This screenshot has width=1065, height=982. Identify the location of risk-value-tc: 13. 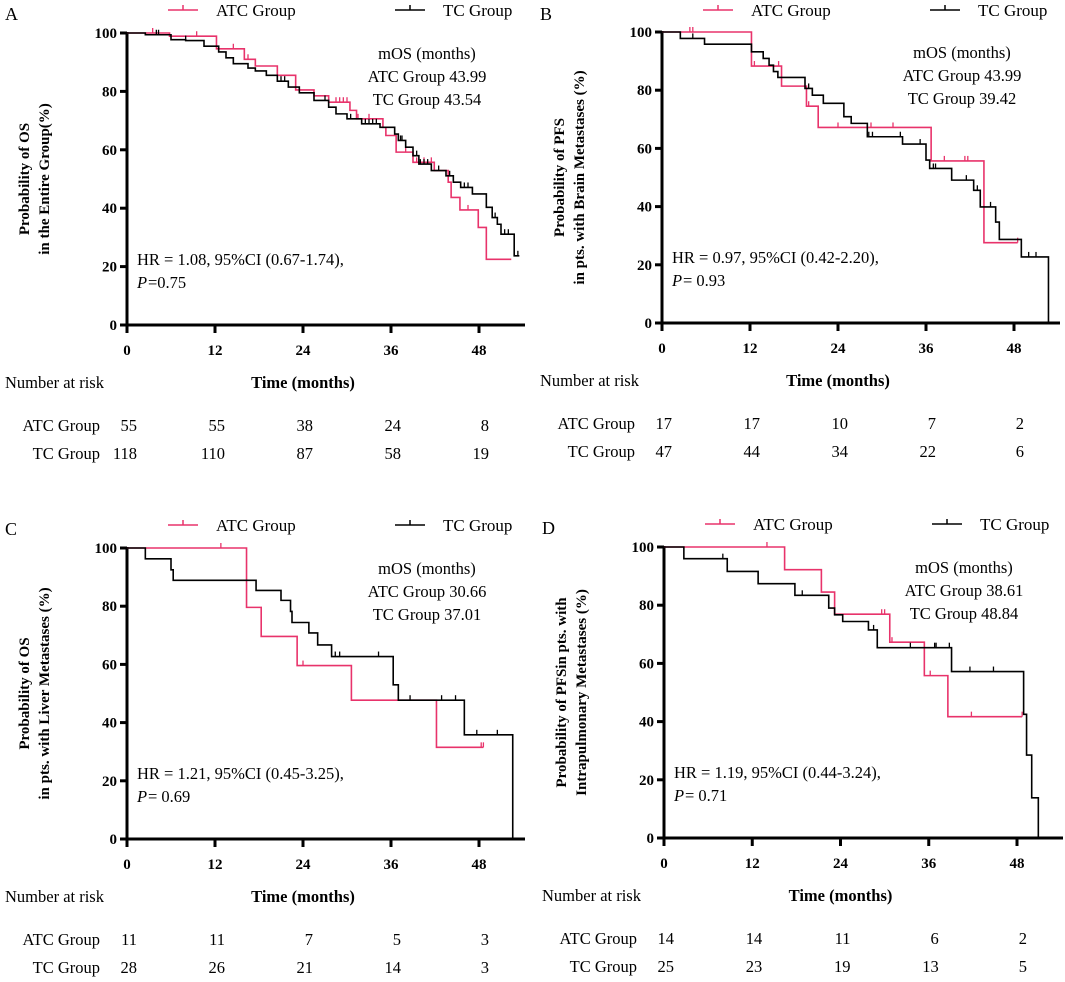
(930, 966).